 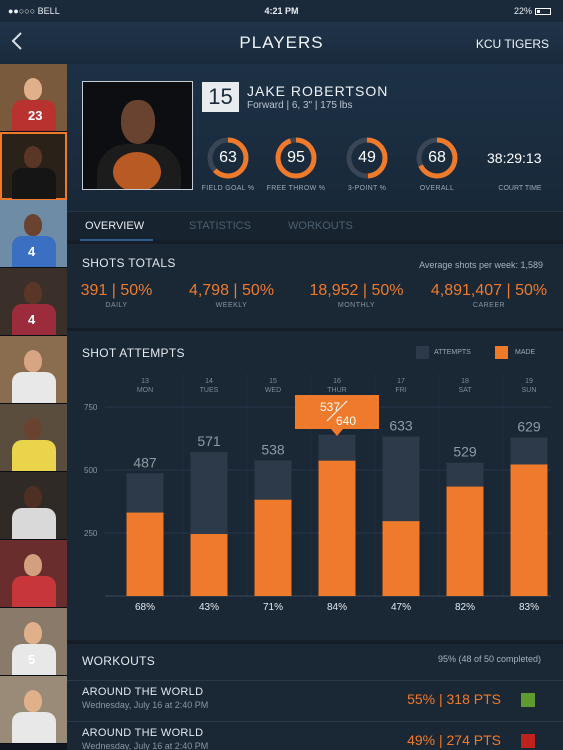 I want to click on day-name-label: THUR, so click(x=336, y=390).